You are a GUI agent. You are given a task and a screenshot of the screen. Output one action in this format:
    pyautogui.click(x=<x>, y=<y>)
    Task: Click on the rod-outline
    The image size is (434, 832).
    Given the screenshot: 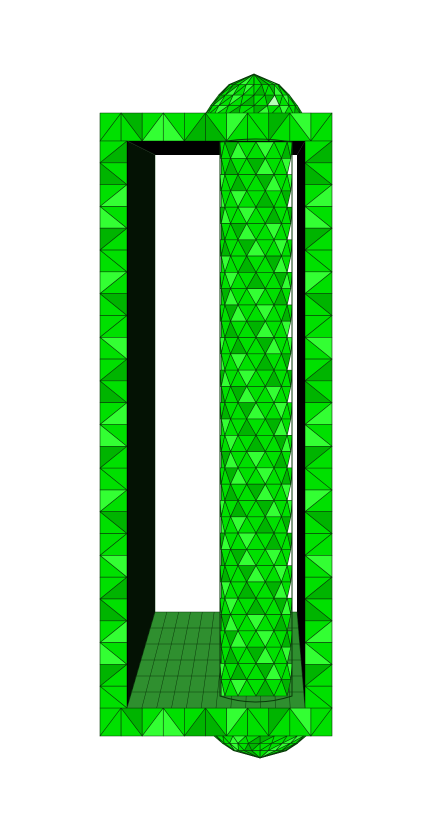 What is the action you would take?
    pyautogui.click(x=256, y=420)
    